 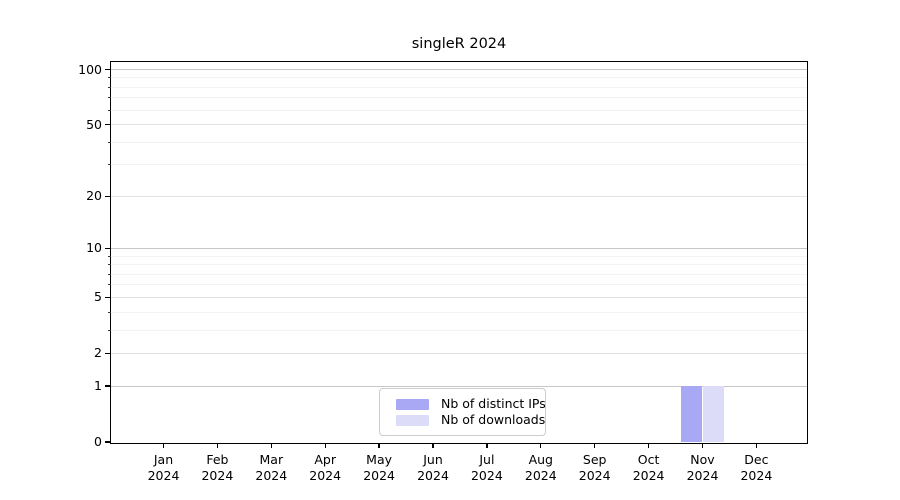 I want to click on x-tick-label: May 2024, so click(x=379, y=467).